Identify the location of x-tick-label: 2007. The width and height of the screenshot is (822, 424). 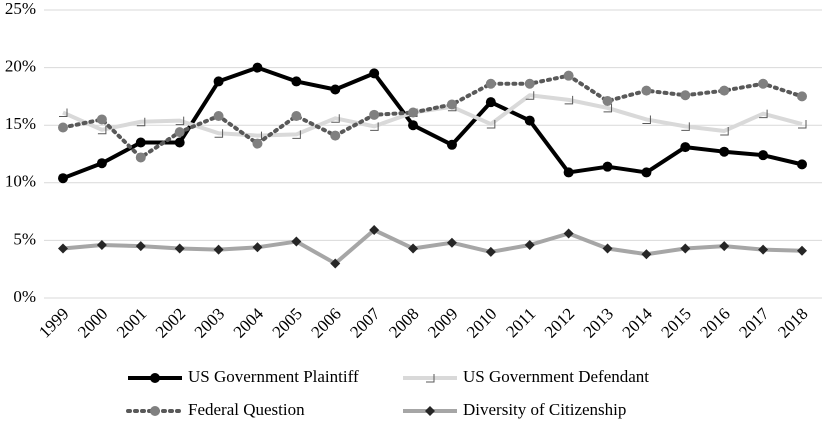
(365, 323).